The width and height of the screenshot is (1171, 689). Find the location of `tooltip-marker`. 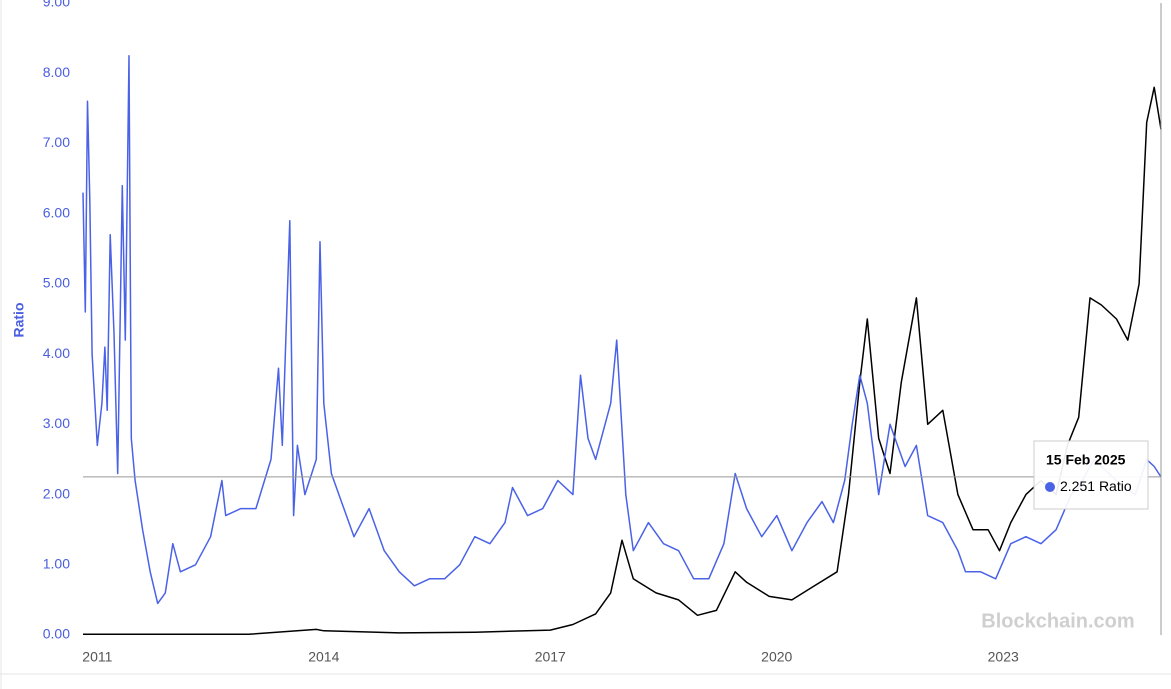

tooltip-marker is located at coordinates (1050, 487).